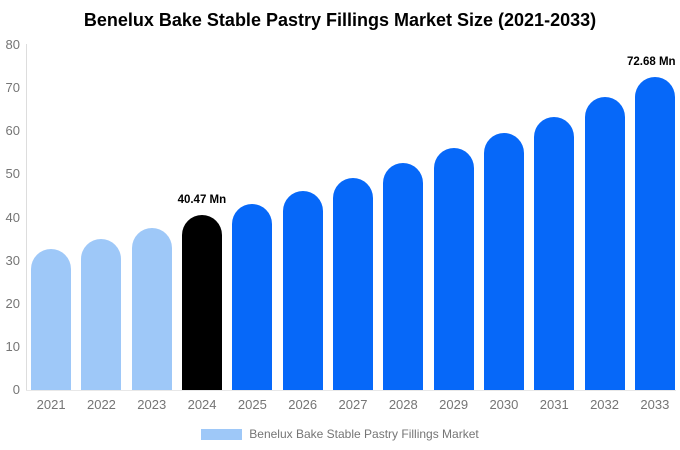 The height and width of the screenshot is (450, 680). Describe the element at coordinates (12, 346) in the screenshot. I see `y-axis-label-10: 10` at that location.